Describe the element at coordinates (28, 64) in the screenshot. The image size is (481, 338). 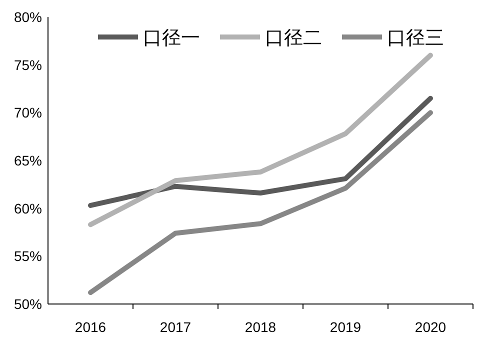
I see `y-tick-label: 75%` at that location.